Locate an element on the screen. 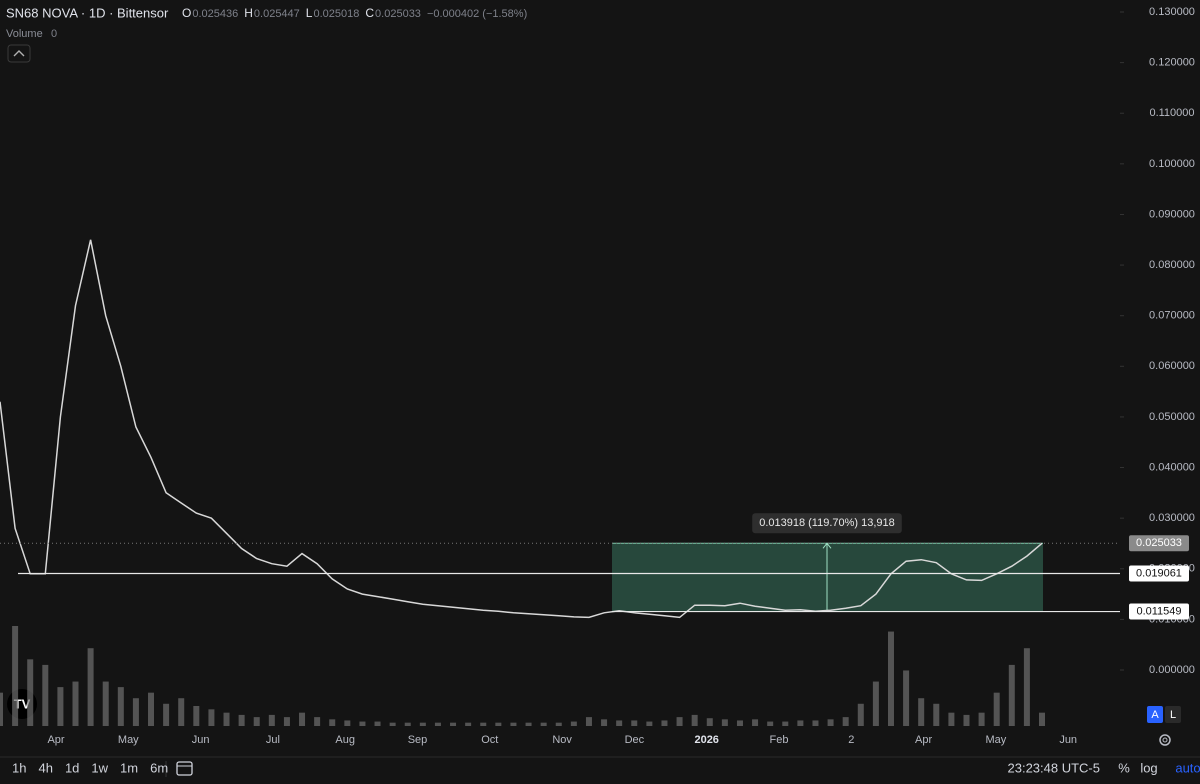 The image size is (1200, 784). interval-button: 1d is located at coordinates (72, 767).